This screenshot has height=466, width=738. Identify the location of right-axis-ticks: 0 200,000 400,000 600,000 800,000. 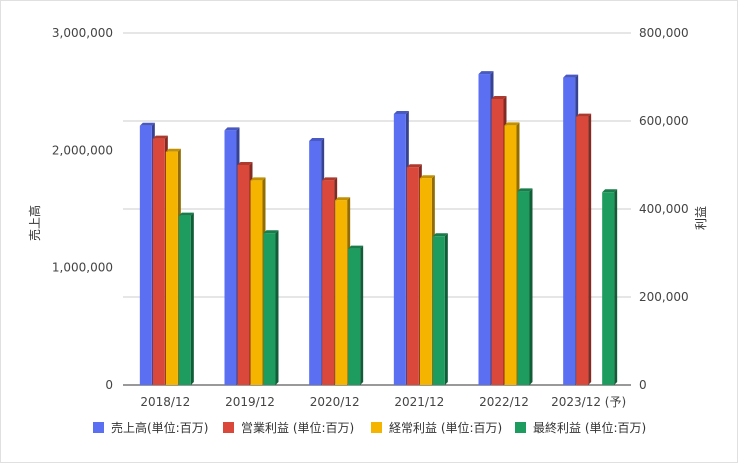
(664, 209).